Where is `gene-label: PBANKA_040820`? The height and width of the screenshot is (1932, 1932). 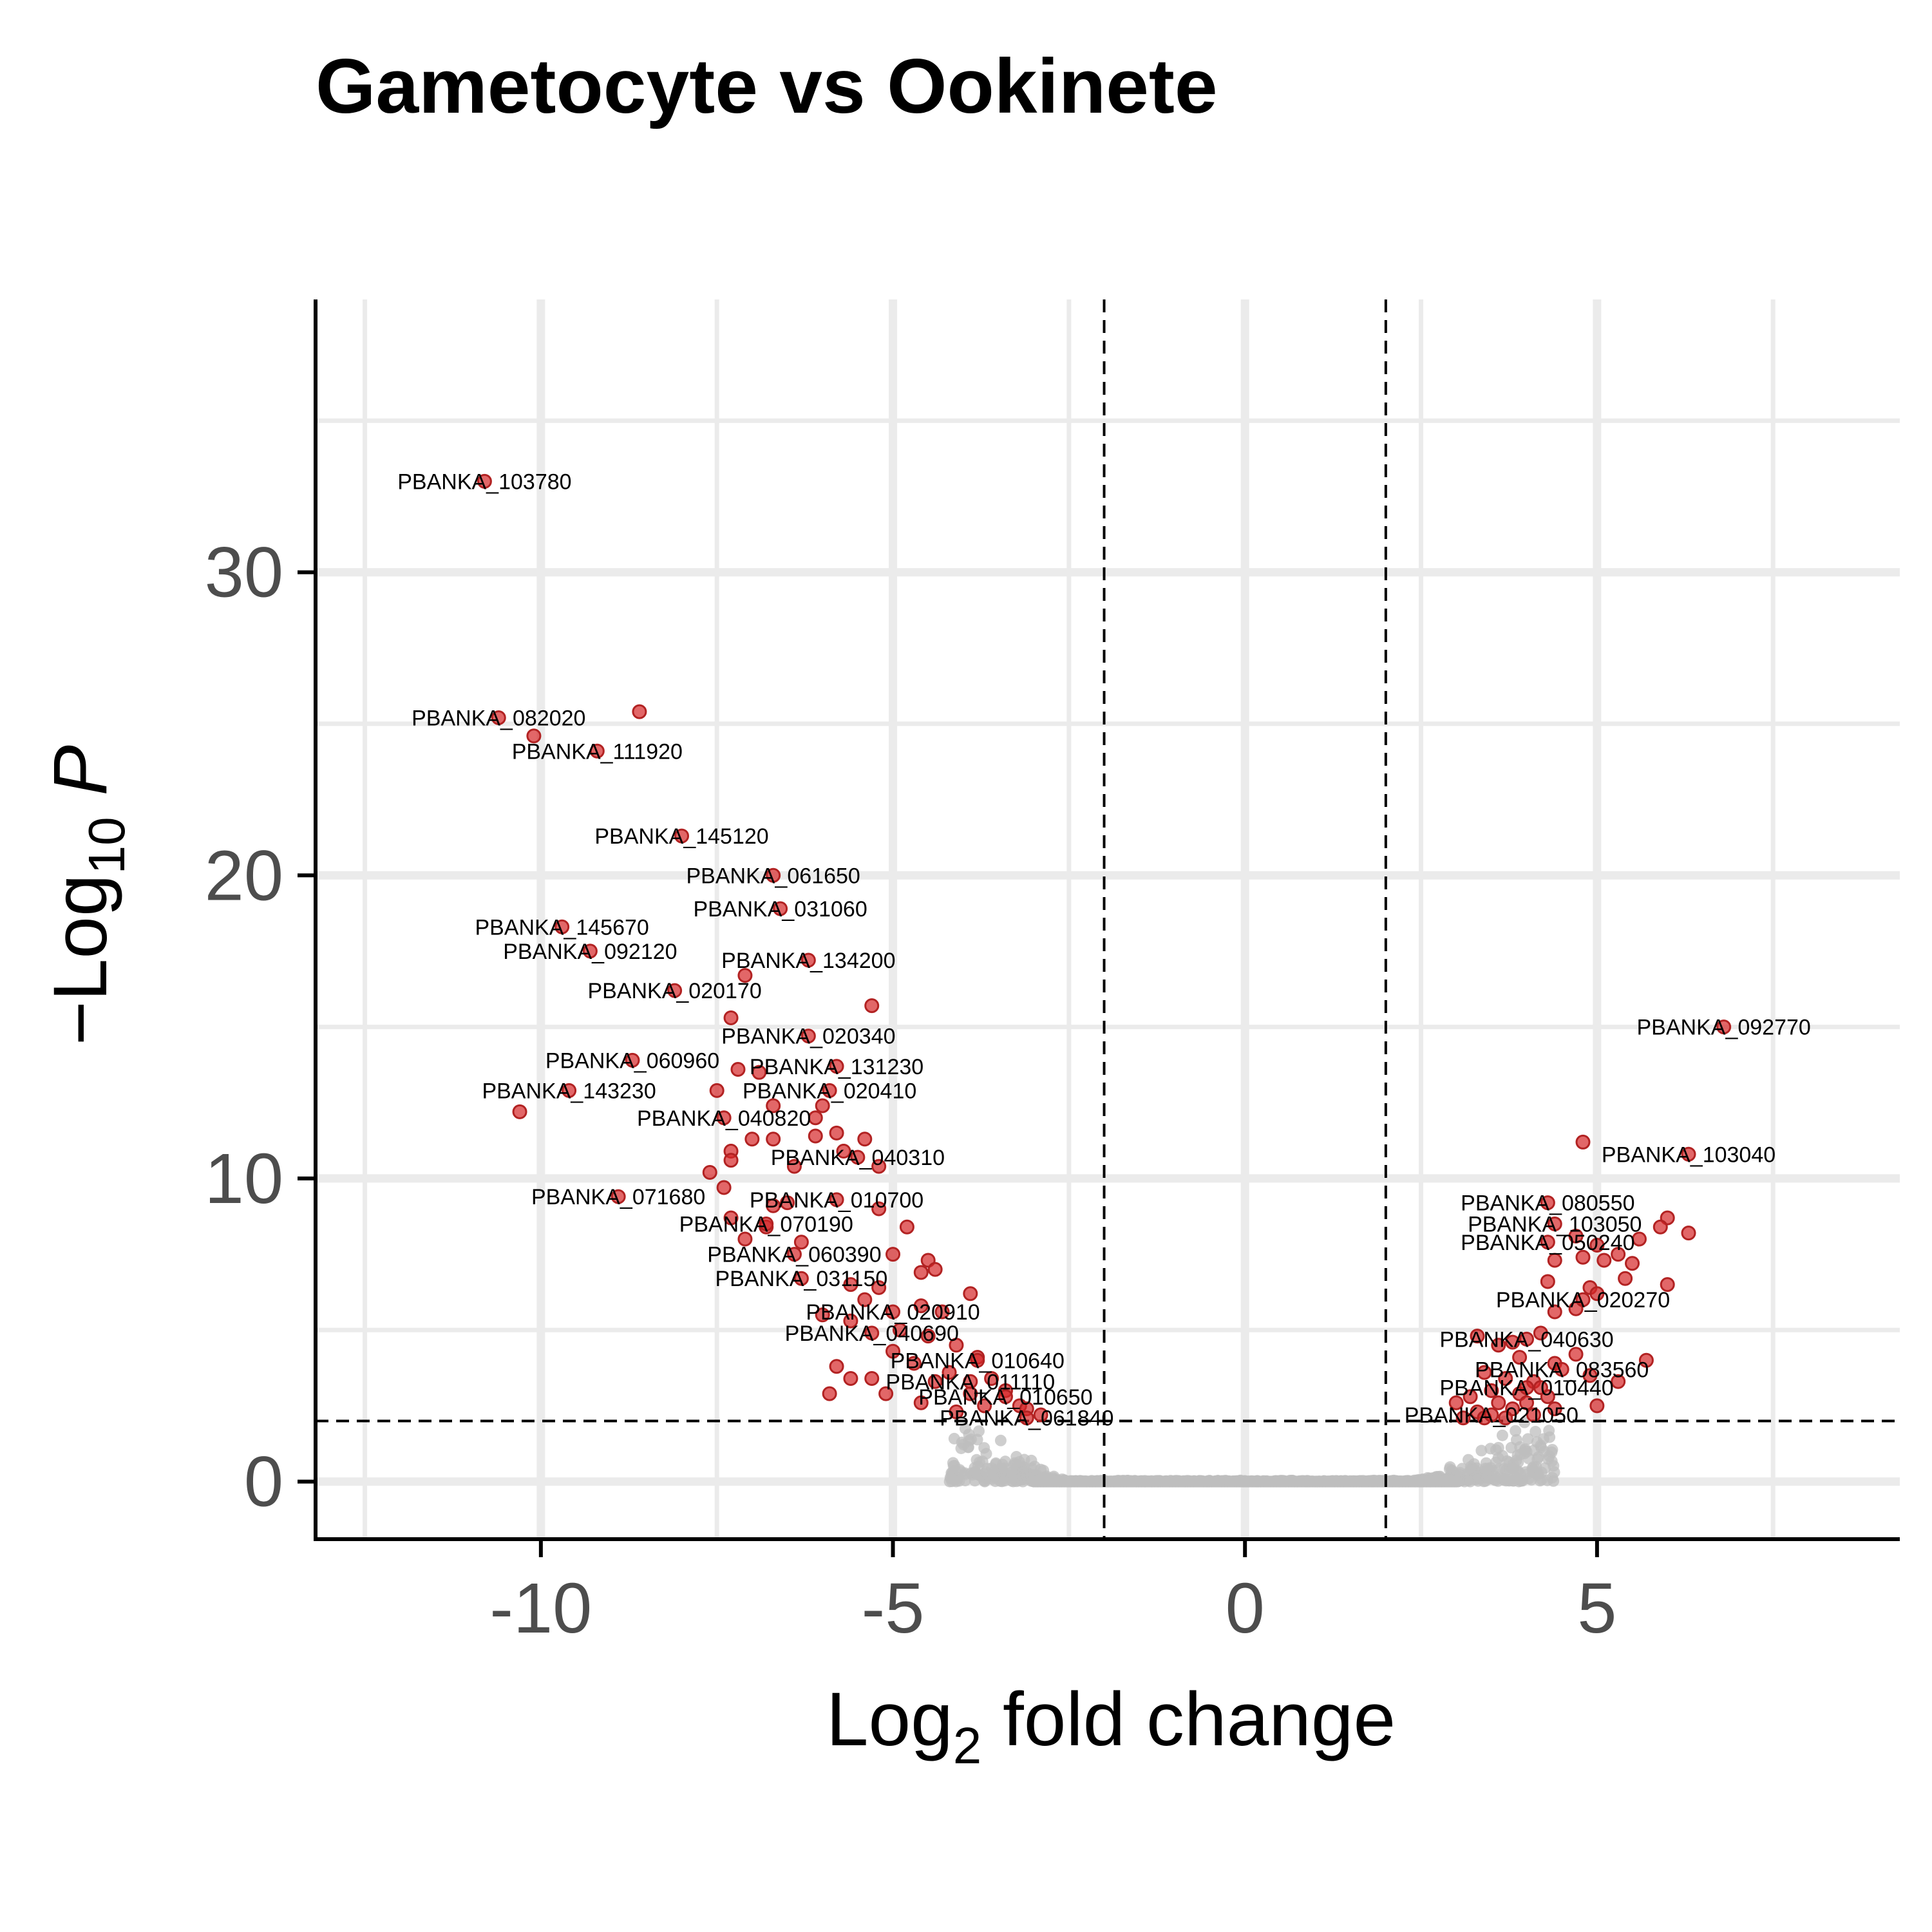 gene-label: PBANKA_040820 is located at coordinates (724, 1118).